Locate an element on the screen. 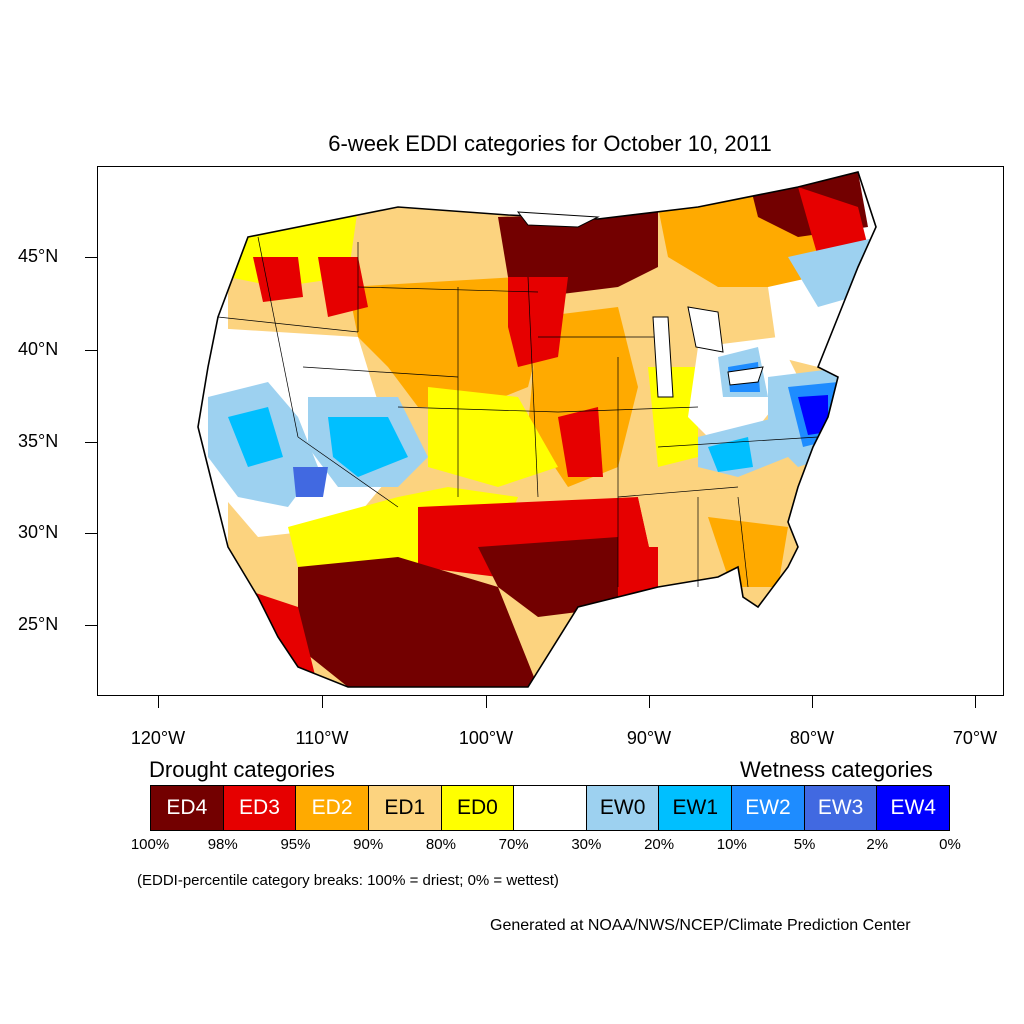 The image size is (1024, 1024). wetness-categories-heading: Wetness categories is located at coordinates (836, 769).